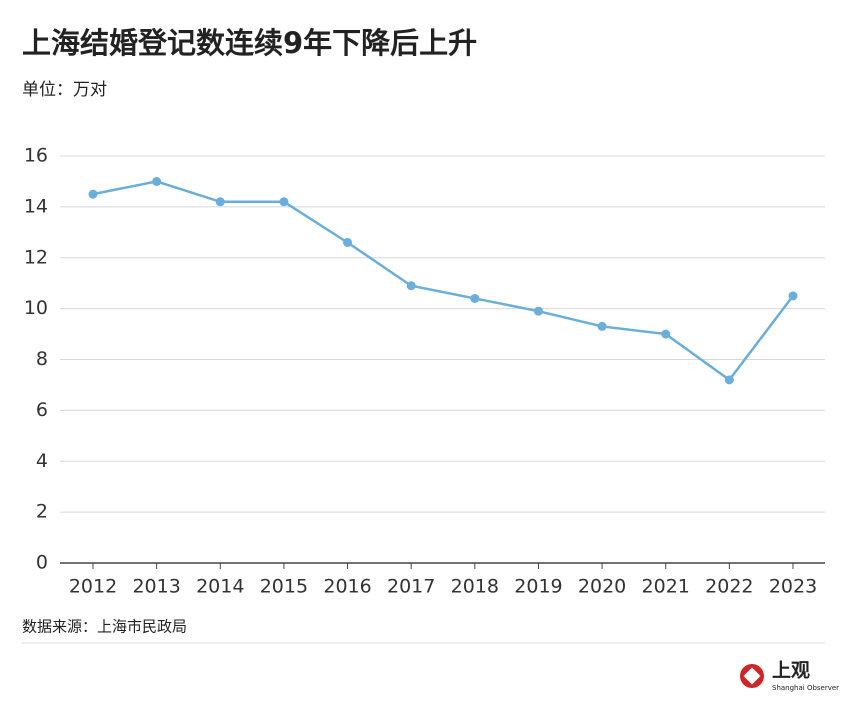 Image resolution: width=847 pixels, height=720 pixels. Describe the element at coordinates (104, 627) in the screenshot. I see `source-note: 数据来源：上海市民政局` at that location.